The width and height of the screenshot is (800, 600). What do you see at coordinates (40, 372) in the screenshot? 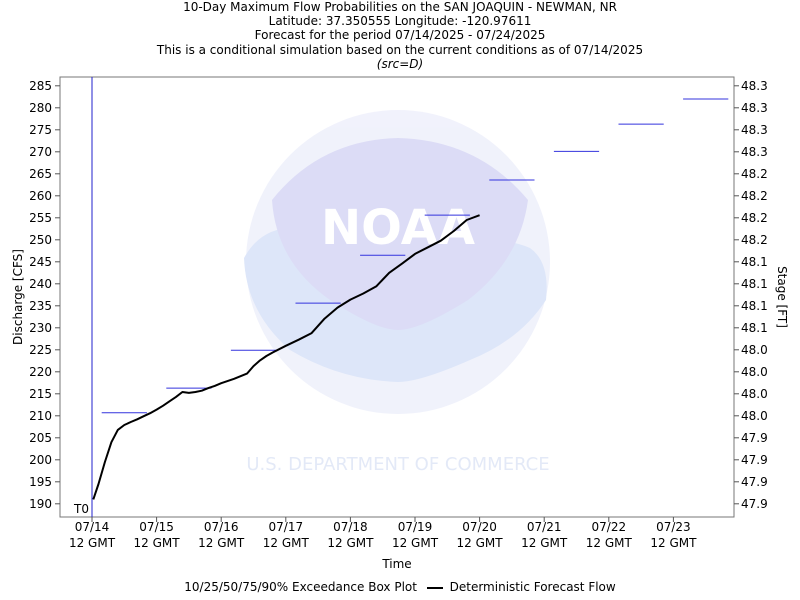
I see `y-tick-label: 220` at bounding box center [40, 372].